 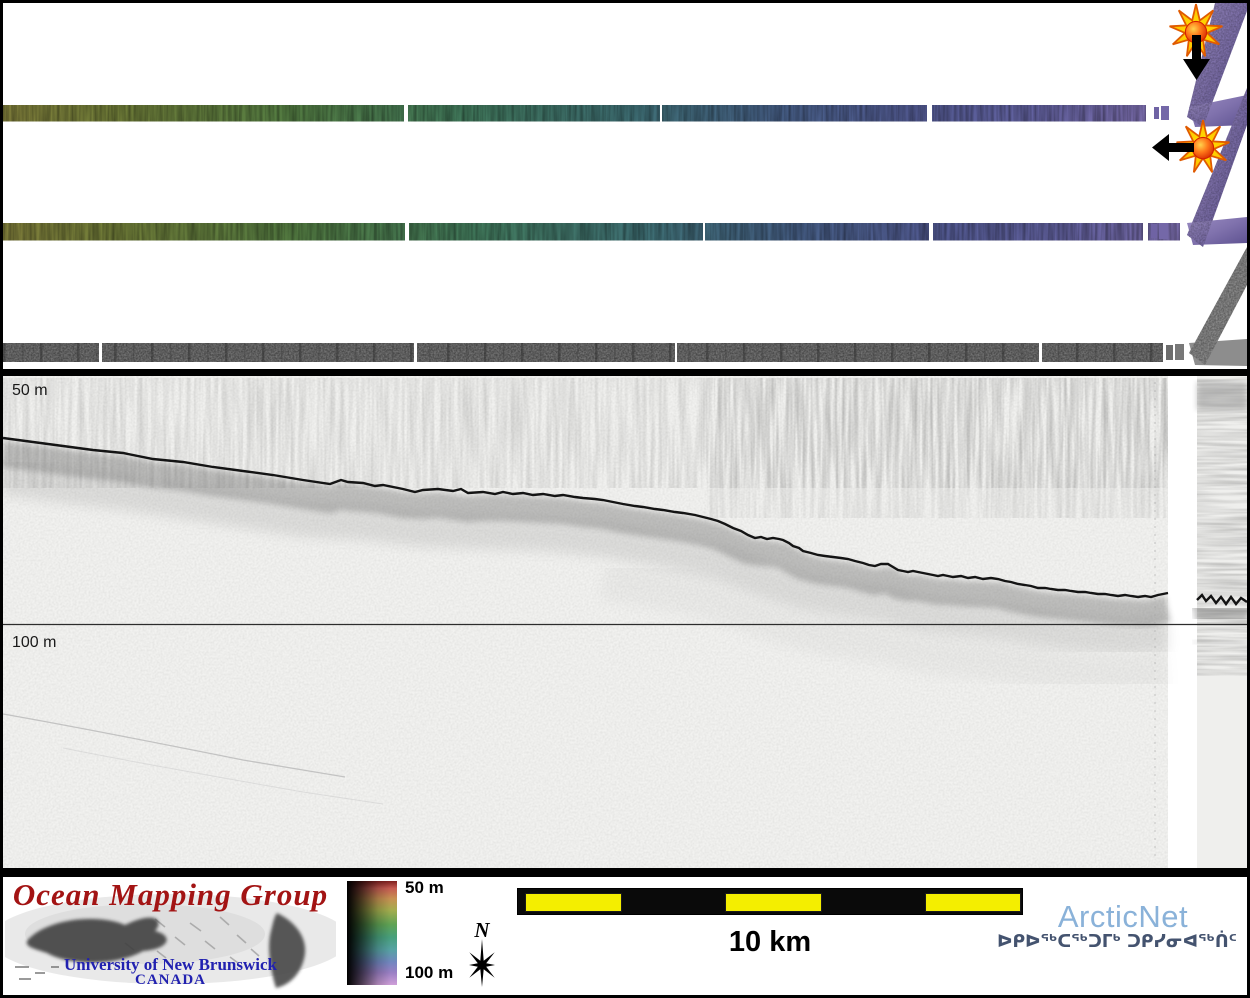 I want to click on omg-logo-country: CANADA, so click(x=170, y=980).